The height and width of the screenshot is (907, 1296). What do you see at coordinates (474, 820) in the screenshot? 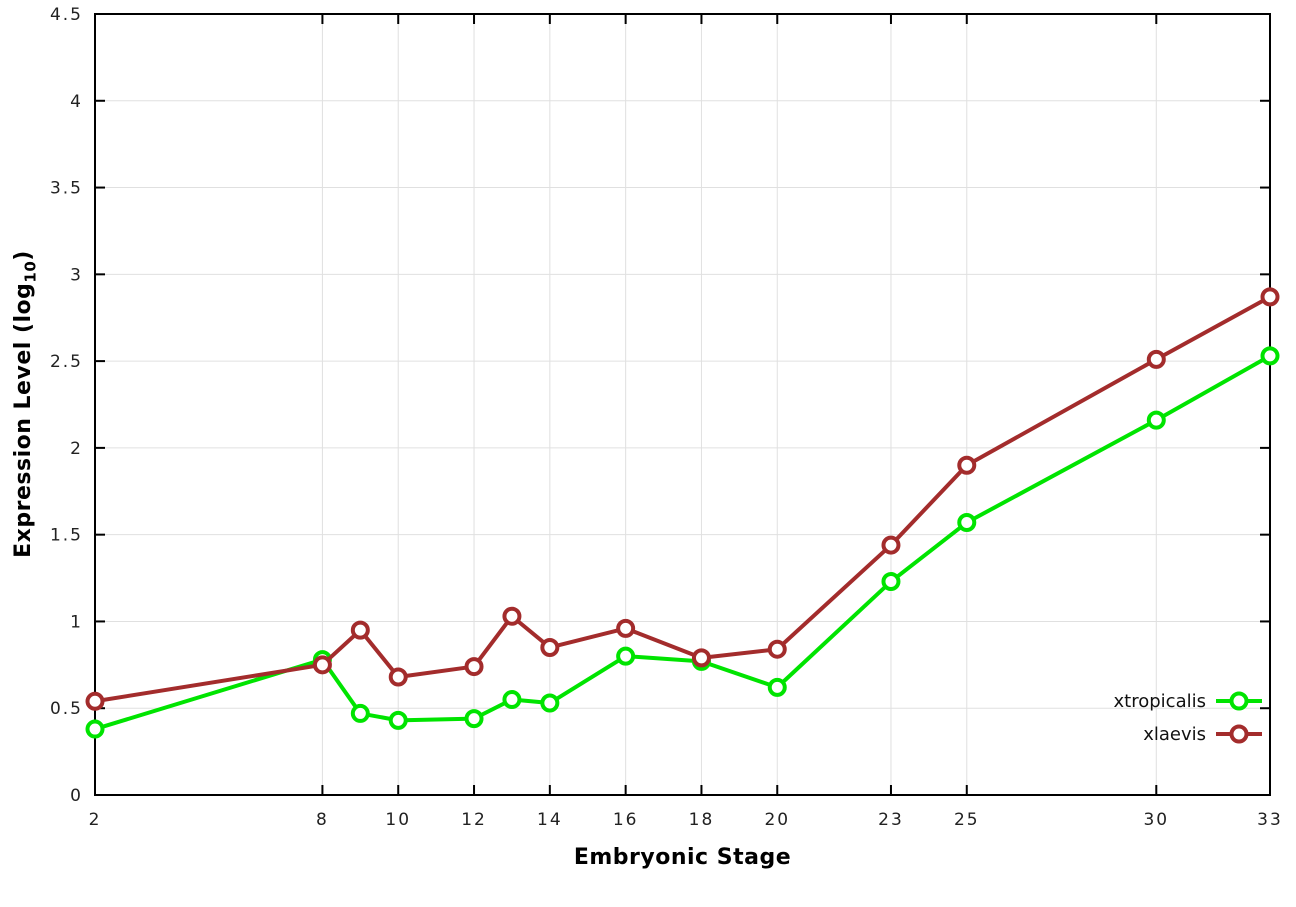
I see `x-tick-label: 12` at bounding box center [474, 820].